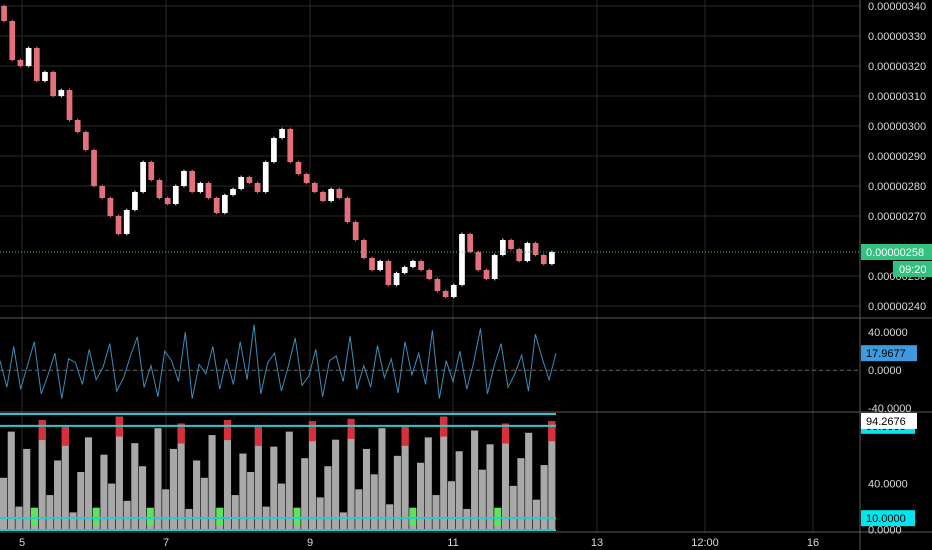 The image size is (932, 550). I want to click on x-tick-label: 9, so click(310, 543).